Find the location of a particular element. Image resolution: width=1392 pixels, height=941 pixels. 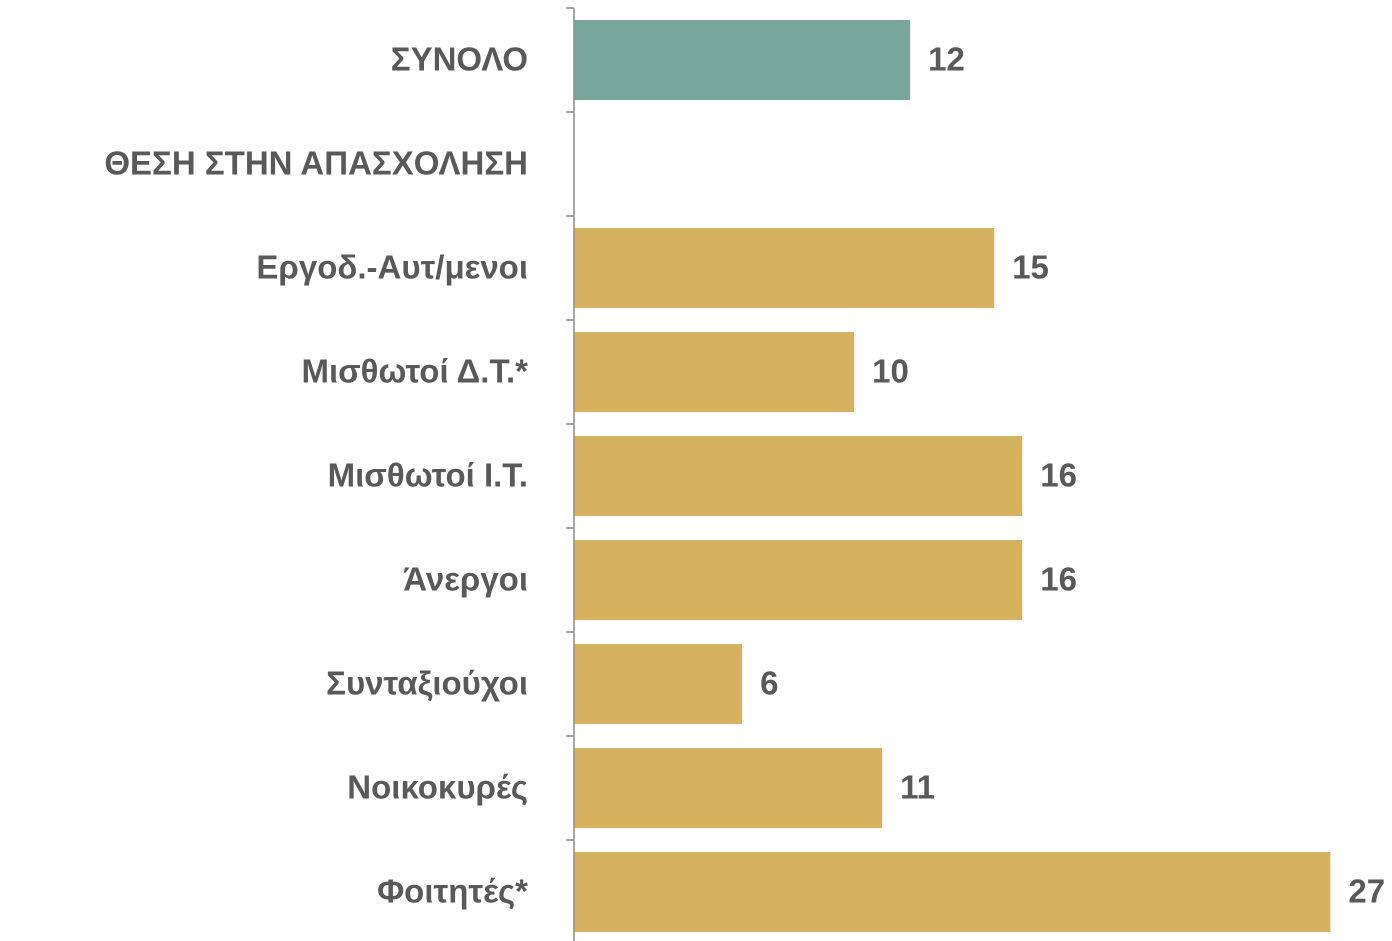

data-label: 11 is located at coordinates (917, 787).